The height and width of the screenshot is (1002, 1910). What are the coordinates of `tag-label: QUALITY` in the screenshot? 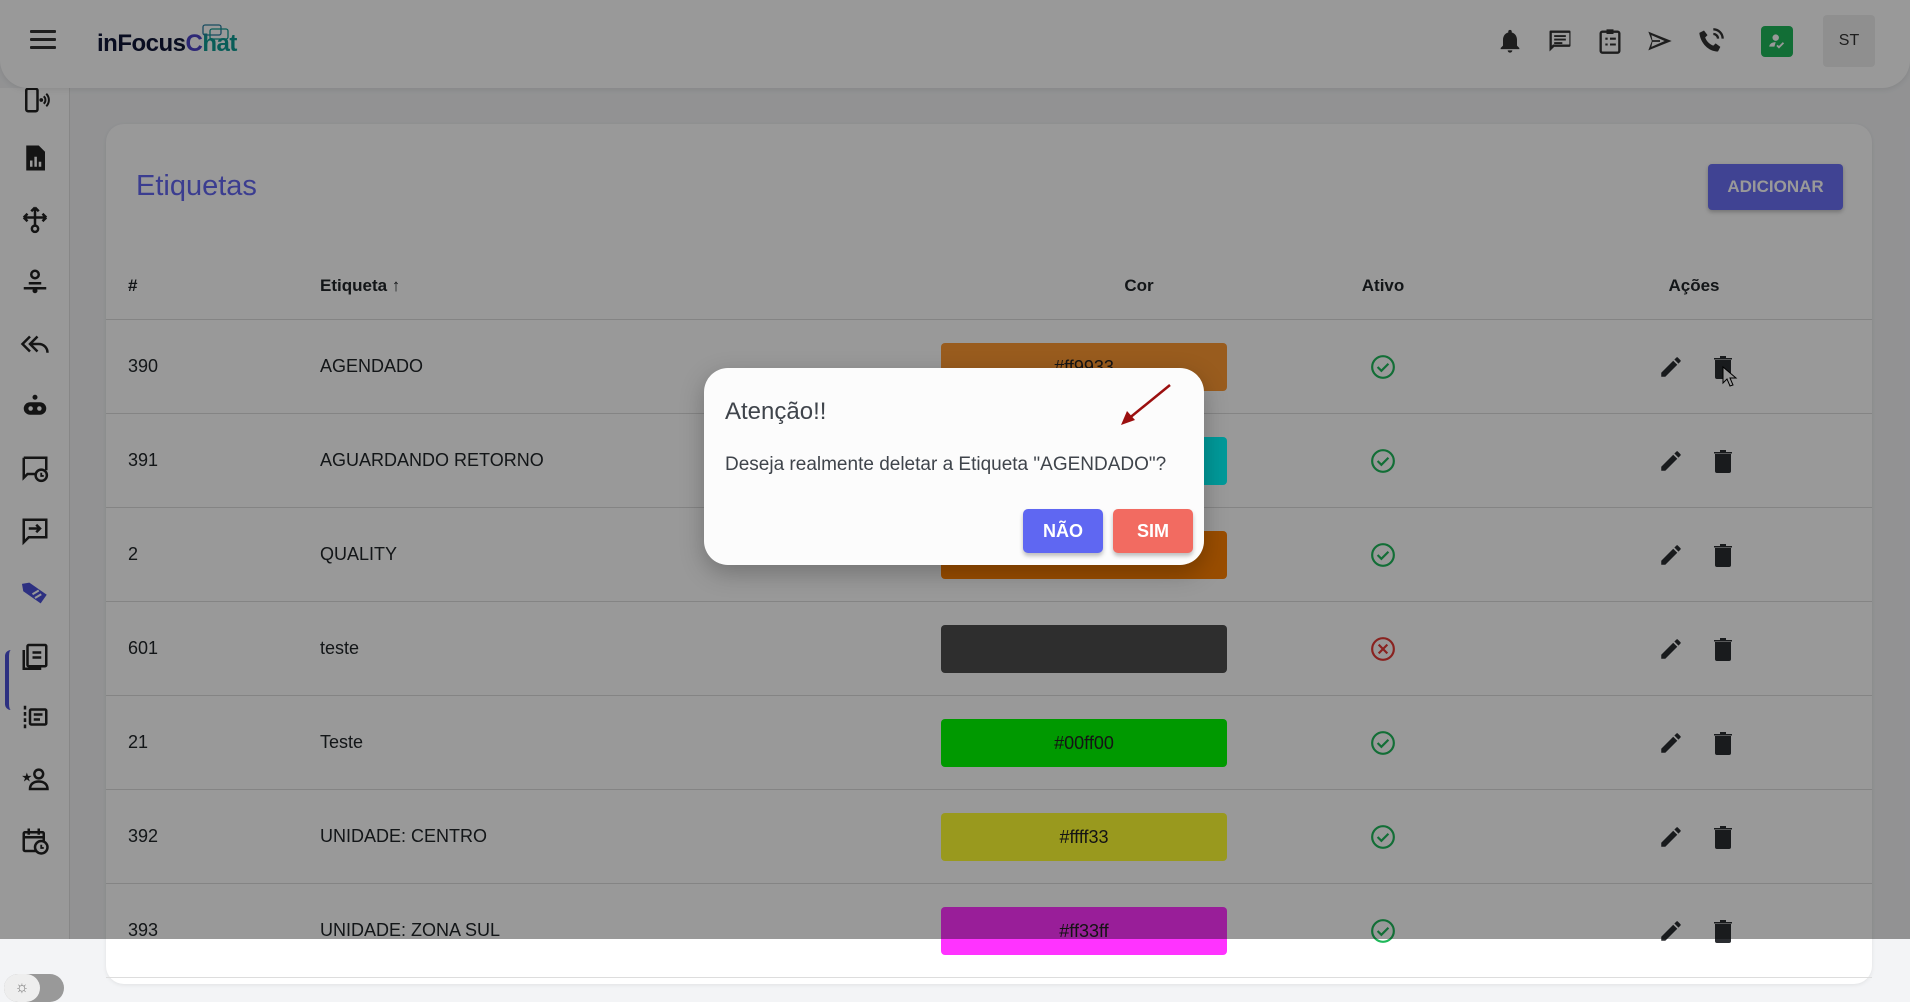 It's located at (359, 554).